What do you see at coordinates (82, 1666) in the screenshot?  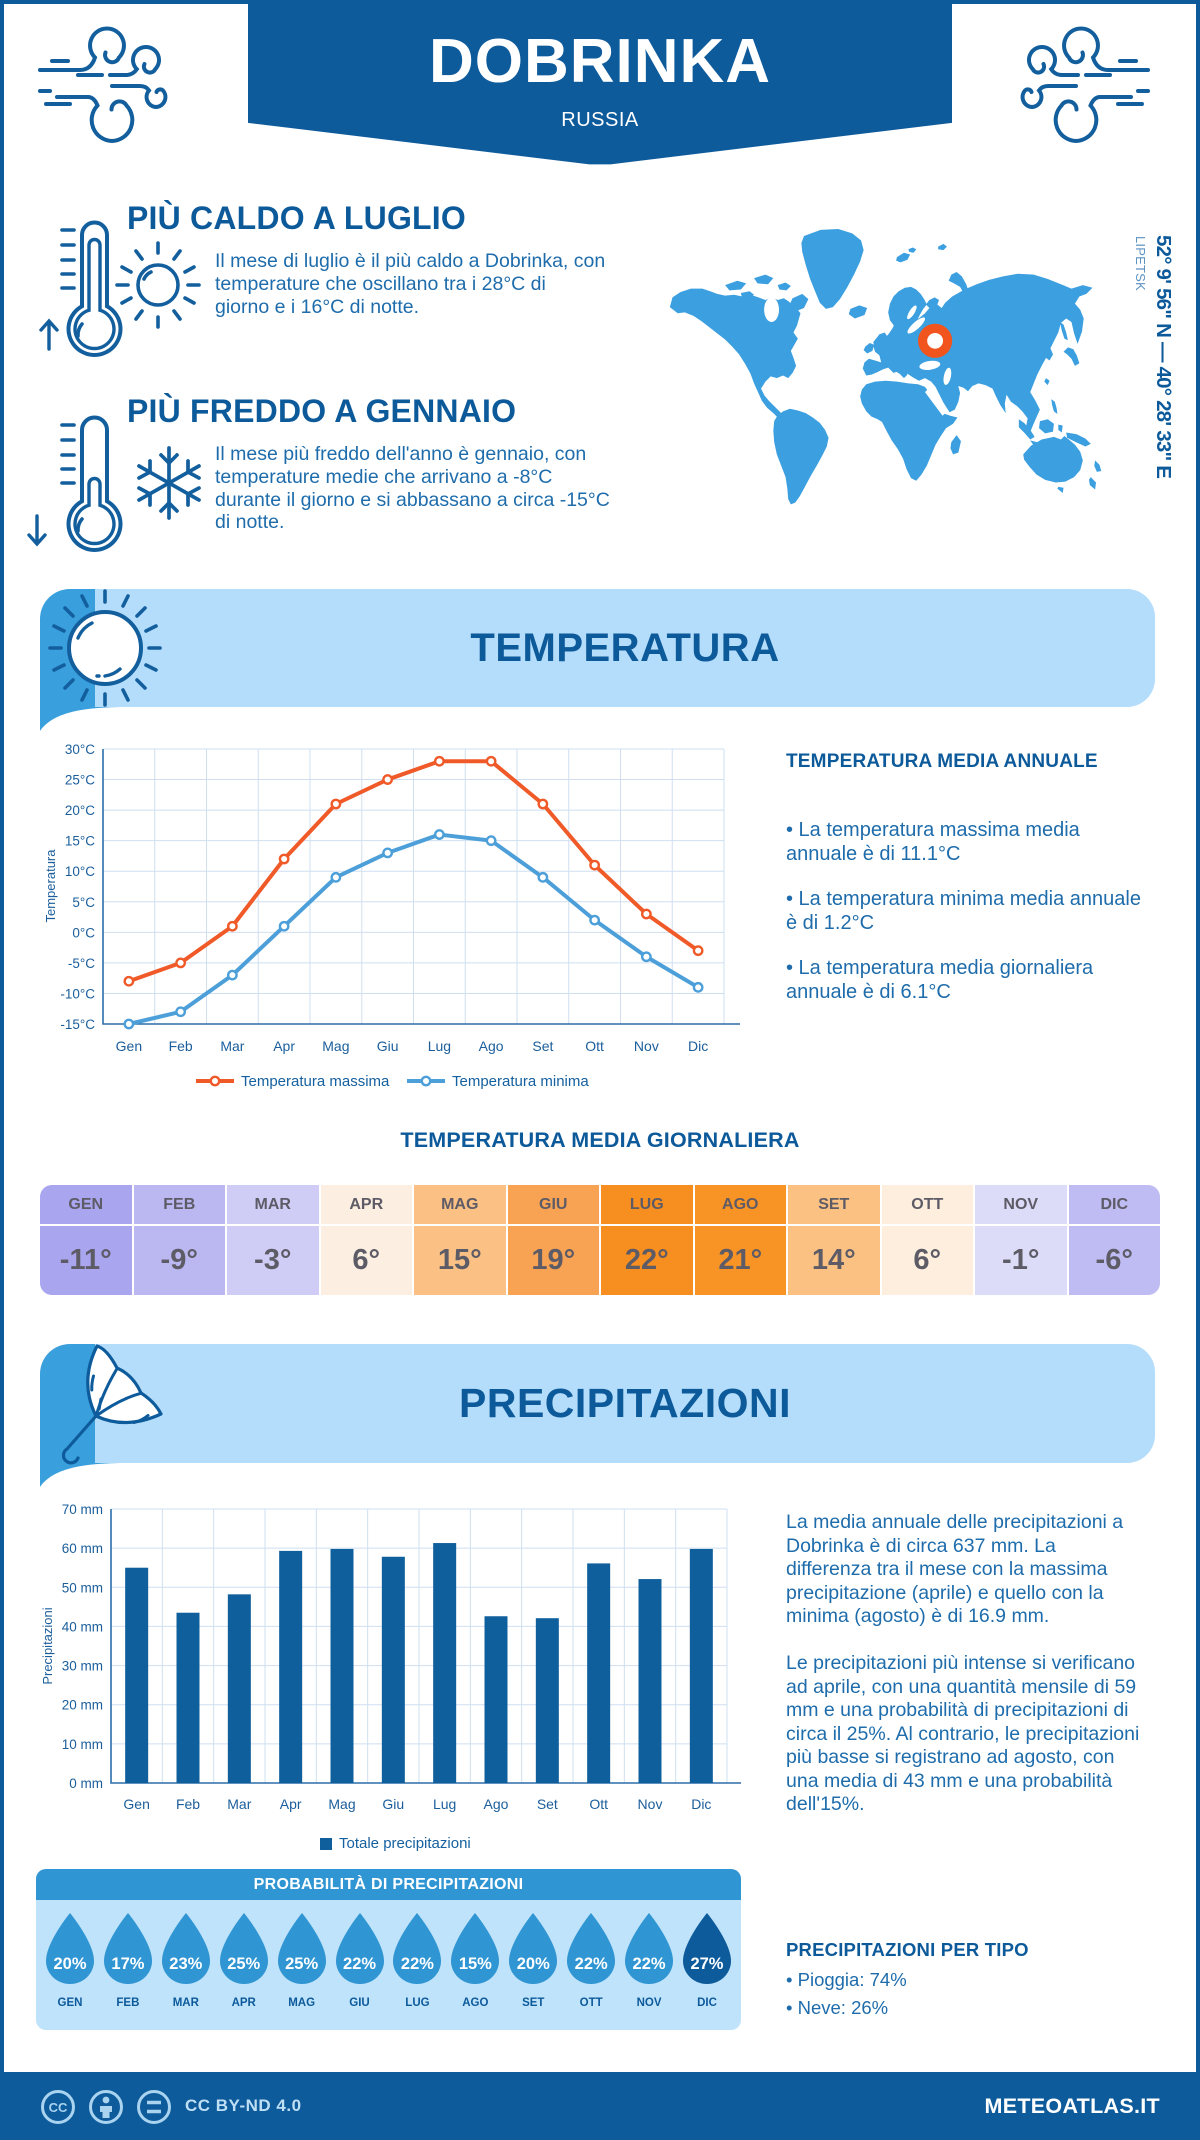 I see `svg-text: 30 mm` at bounding box center [82, 1666].